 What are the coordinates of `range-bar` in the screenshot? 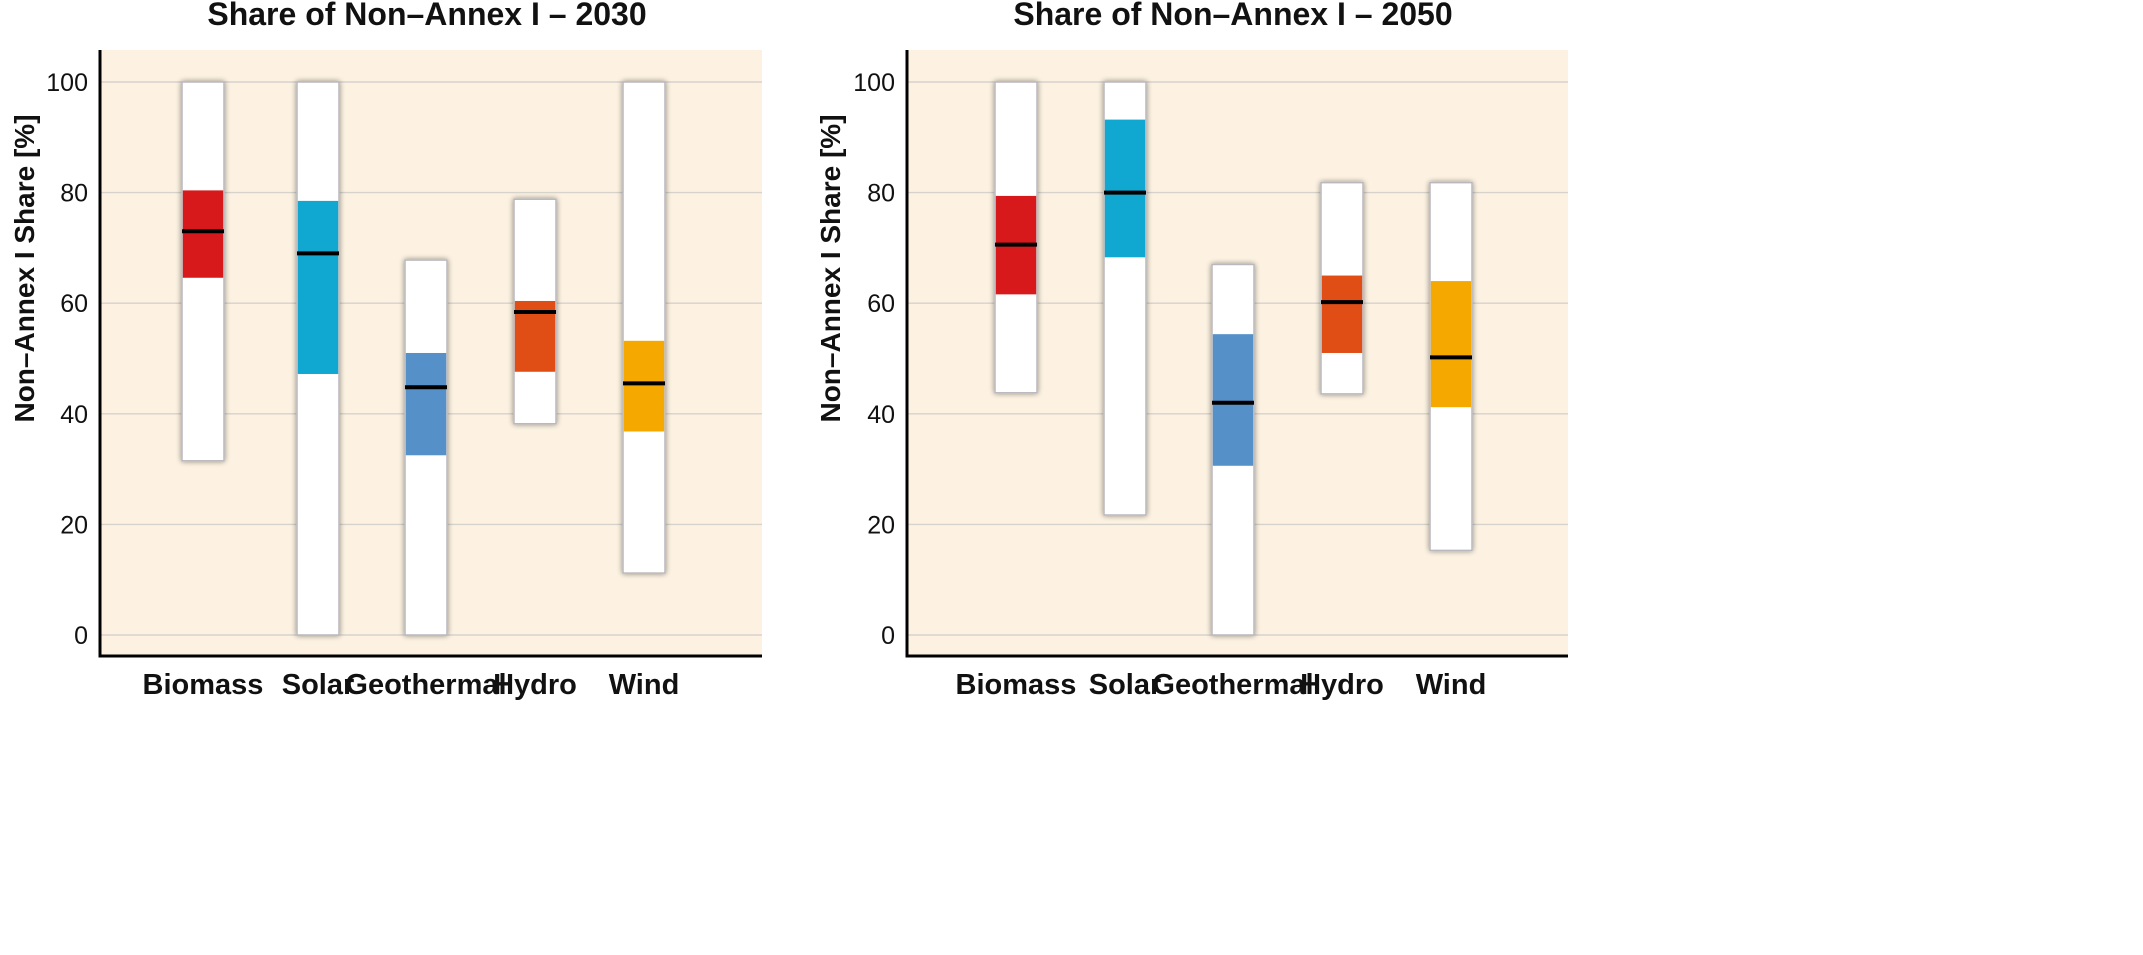 It's located at (644, 327).